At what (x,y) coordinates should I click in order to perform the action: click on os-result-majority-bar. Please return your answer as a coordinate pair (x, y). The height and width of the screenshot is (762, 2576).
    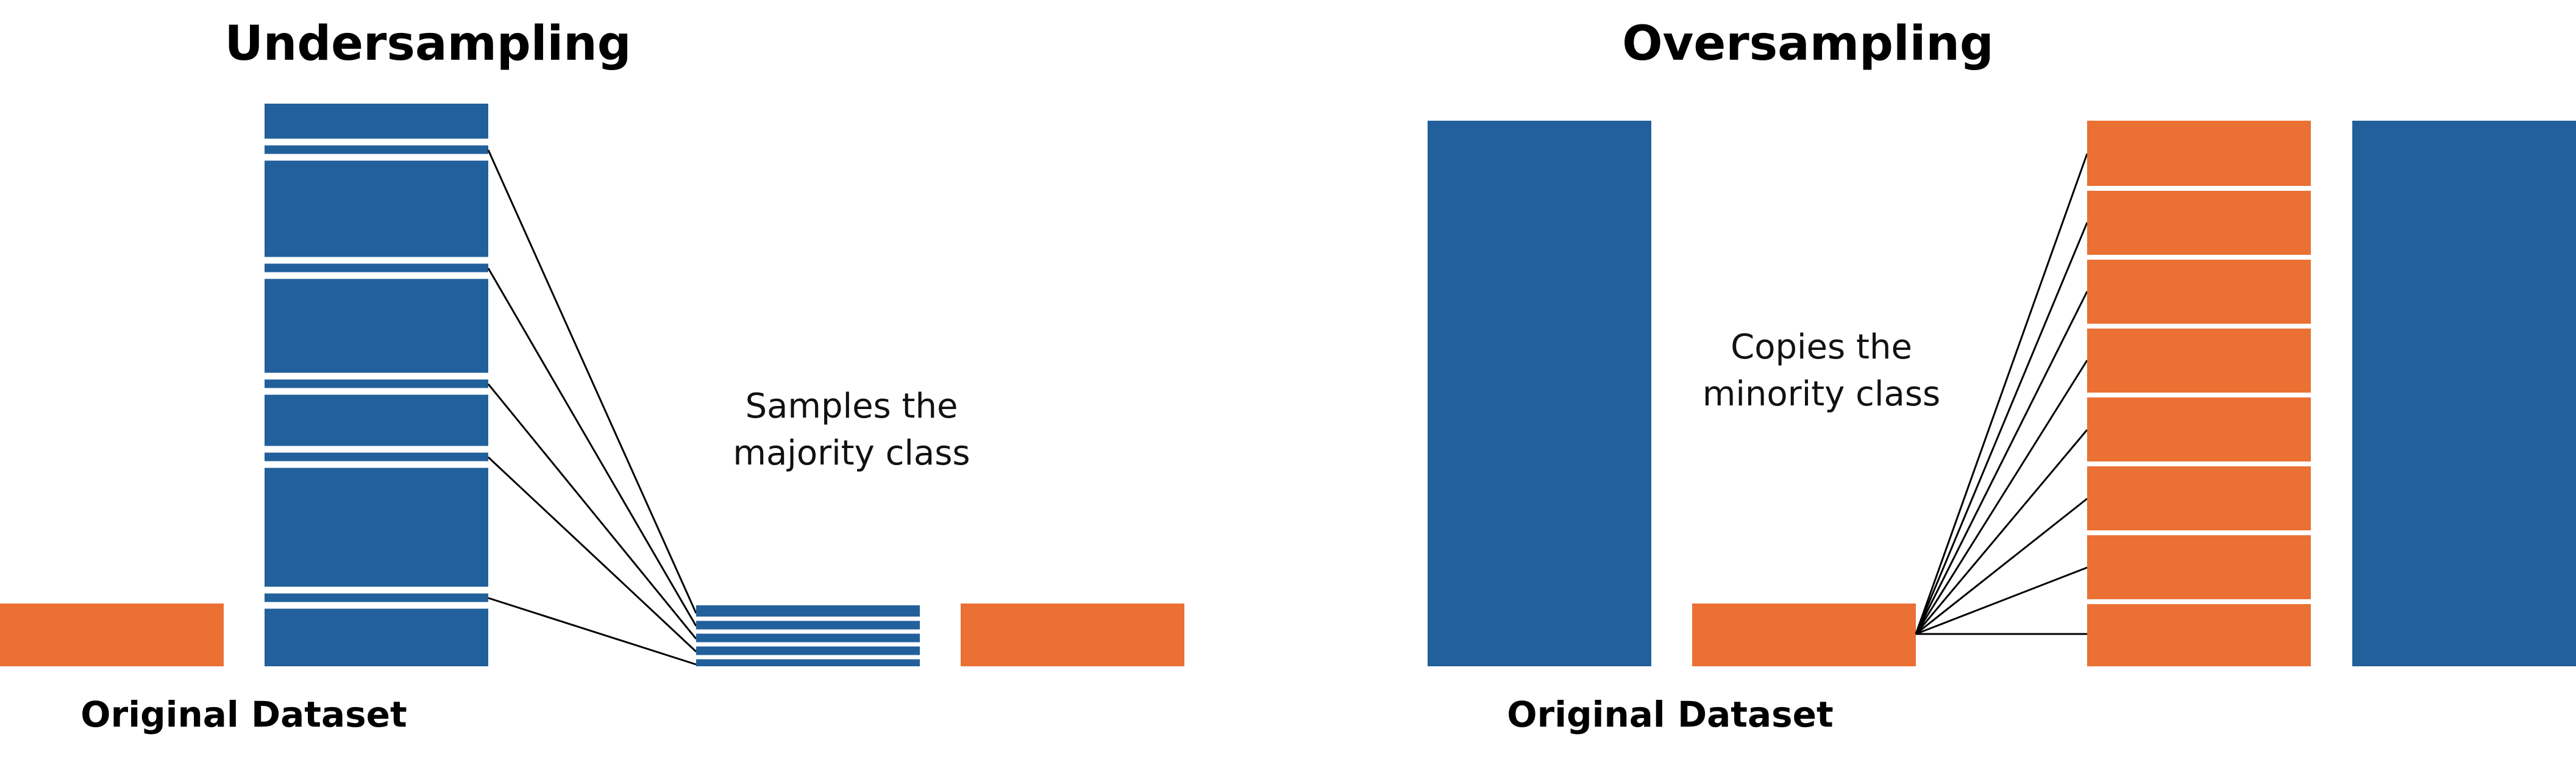
    Looking at the image, I should click on (2464, 393).